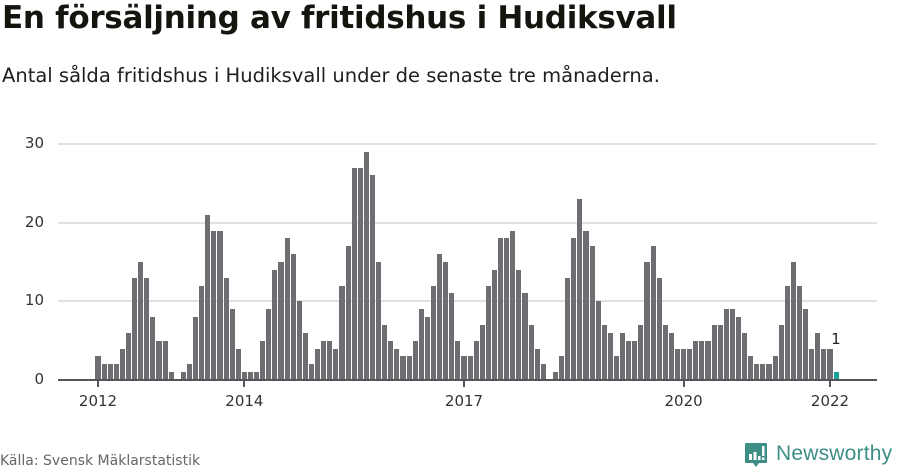 Image resolution: width=900 pixels, height=474 pixels. I want to click on x-tick-label: 2020, so click(683, 401).